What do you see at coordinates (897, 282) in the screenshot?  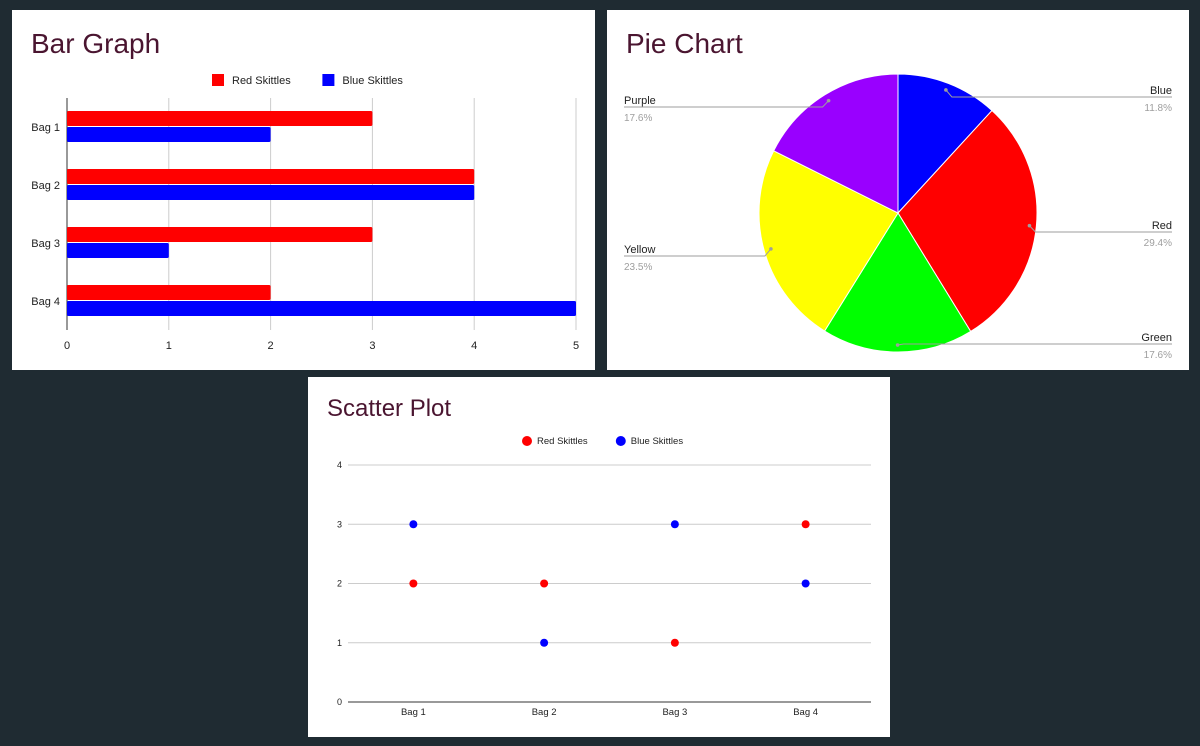 I see `pie-slice-green` at bounding box center [897, 282].